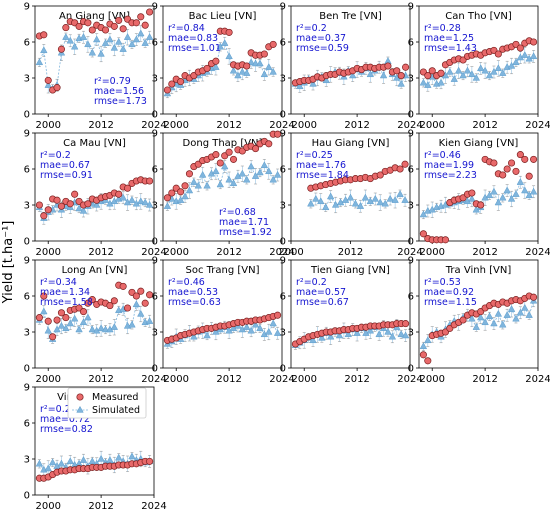  What do you see at coordinates (80, 409) in the screenshot?
I see `legend-simulated-marker` at bounding box center [80, 409].